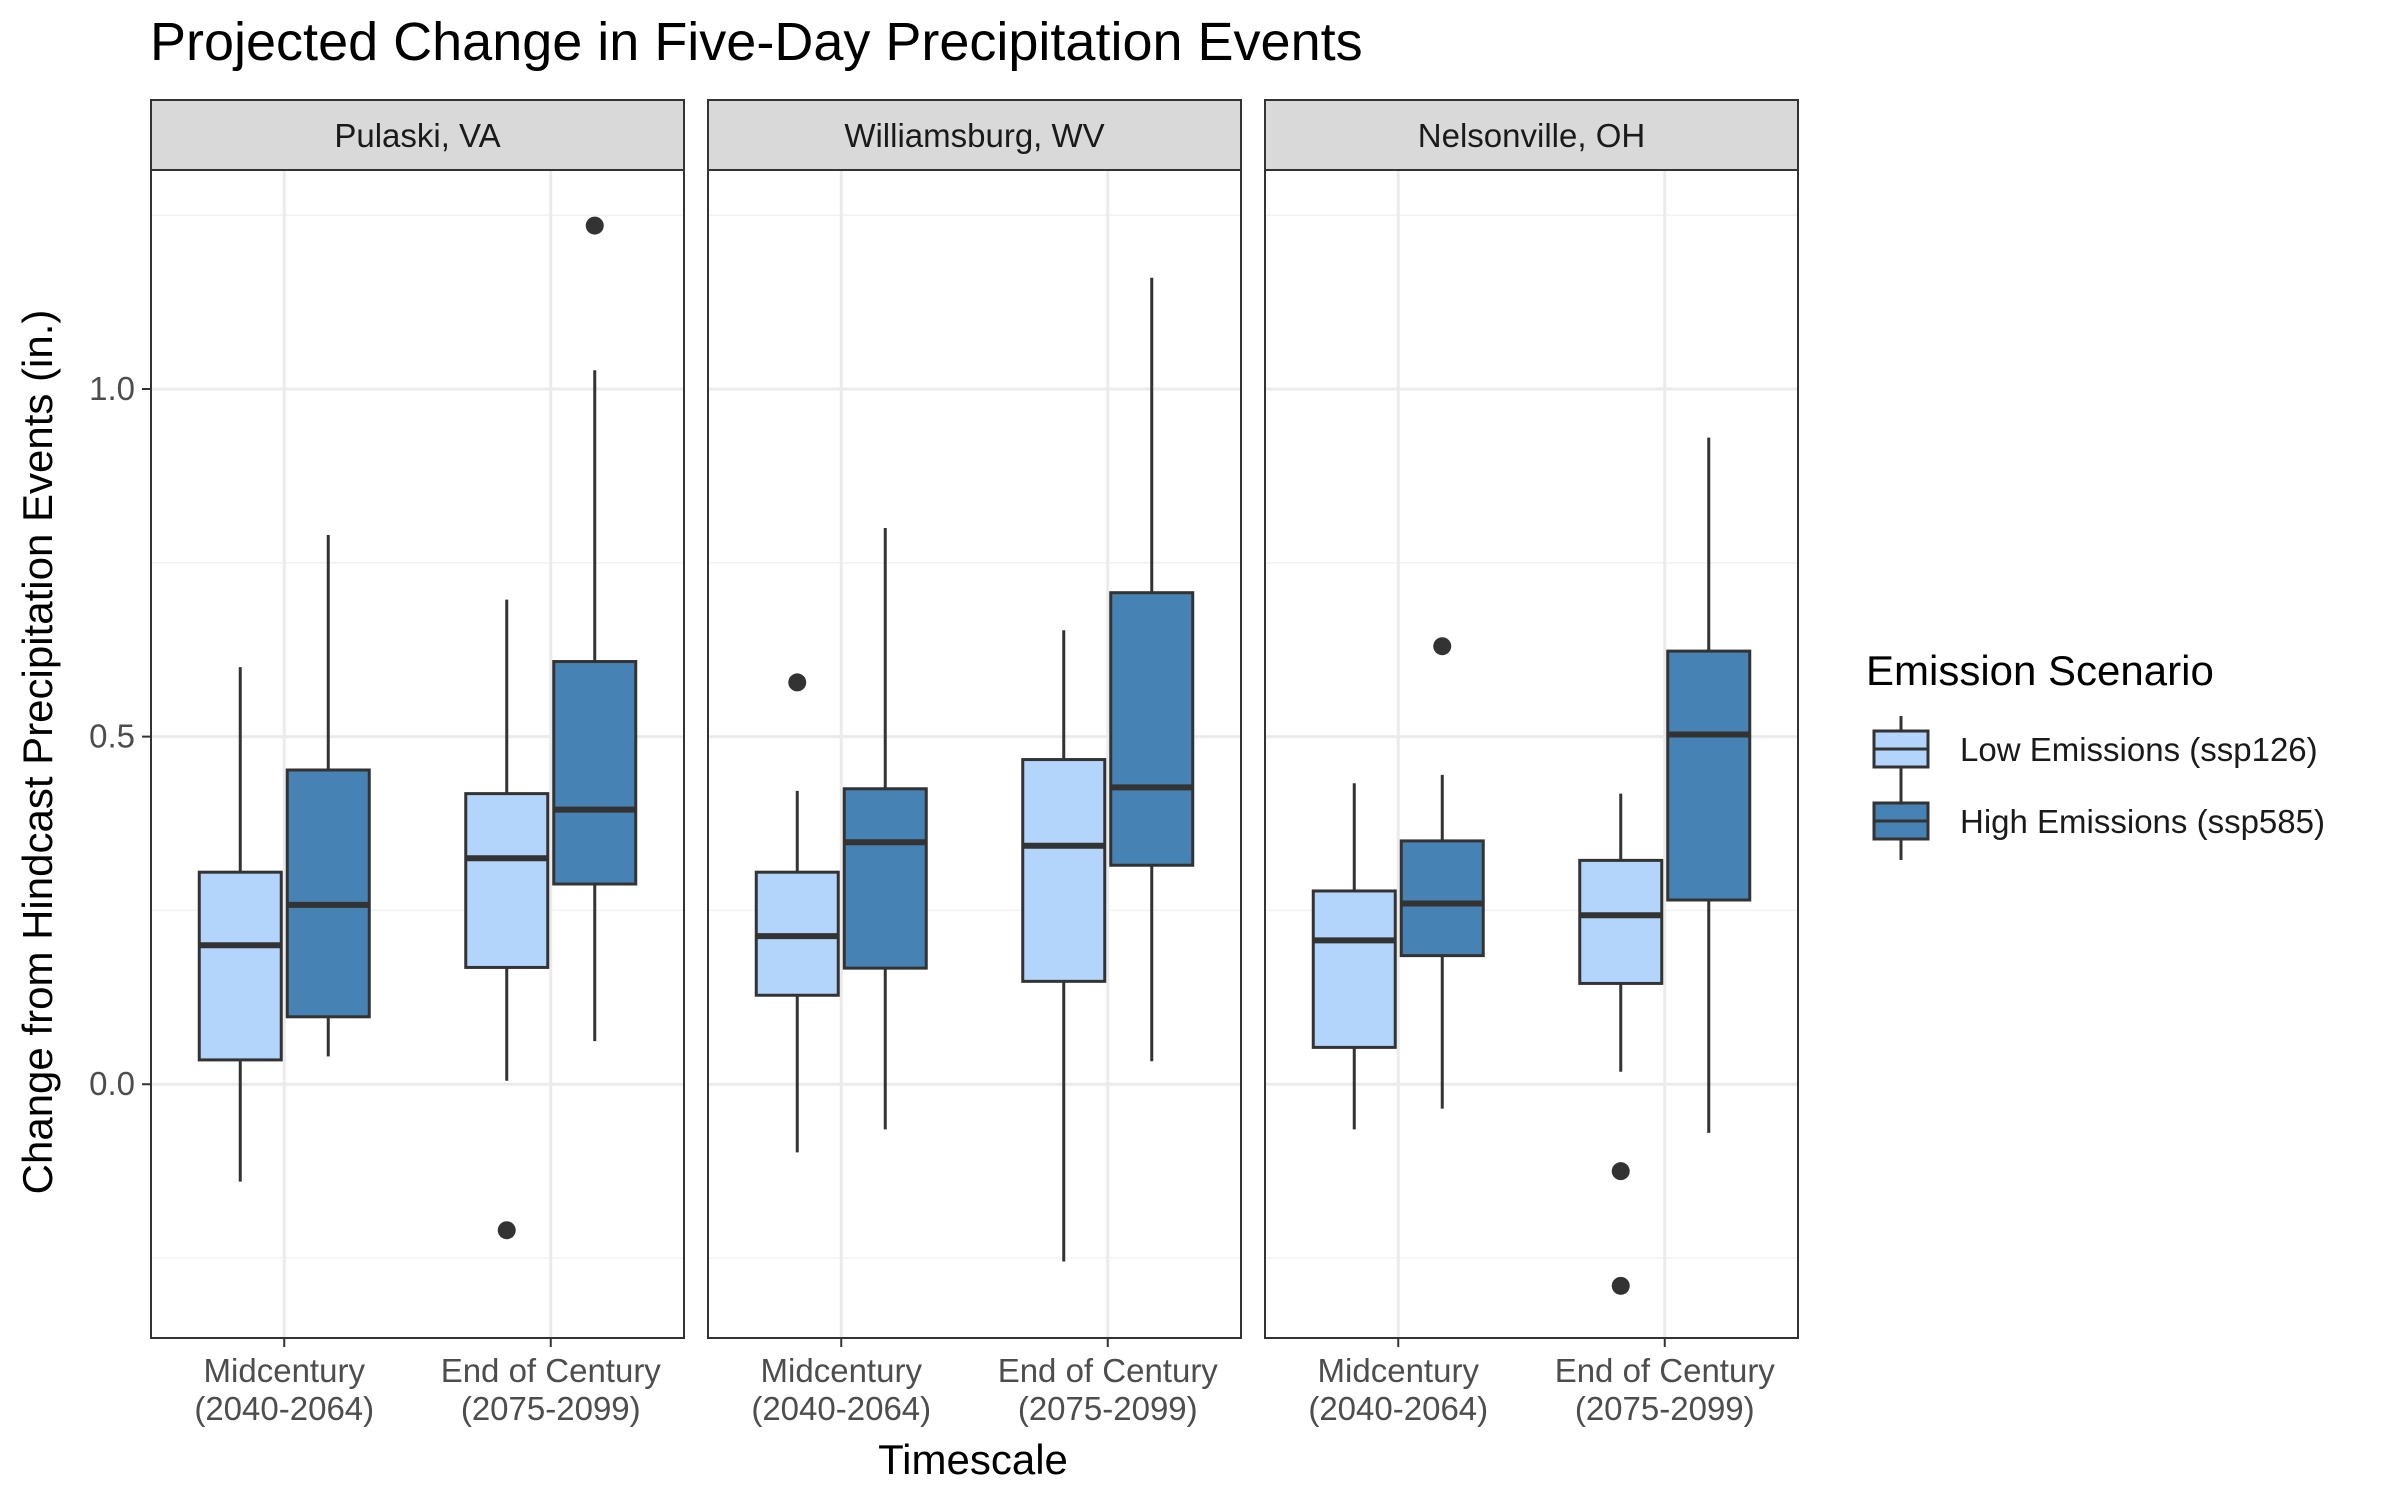 This screenshot has width=2400, height=1500. What do you see at coordinates (2142, 821) in the screenshot?
I see `legend-label: High Emissions (ssp585)` at bounding box center [2142, 821].